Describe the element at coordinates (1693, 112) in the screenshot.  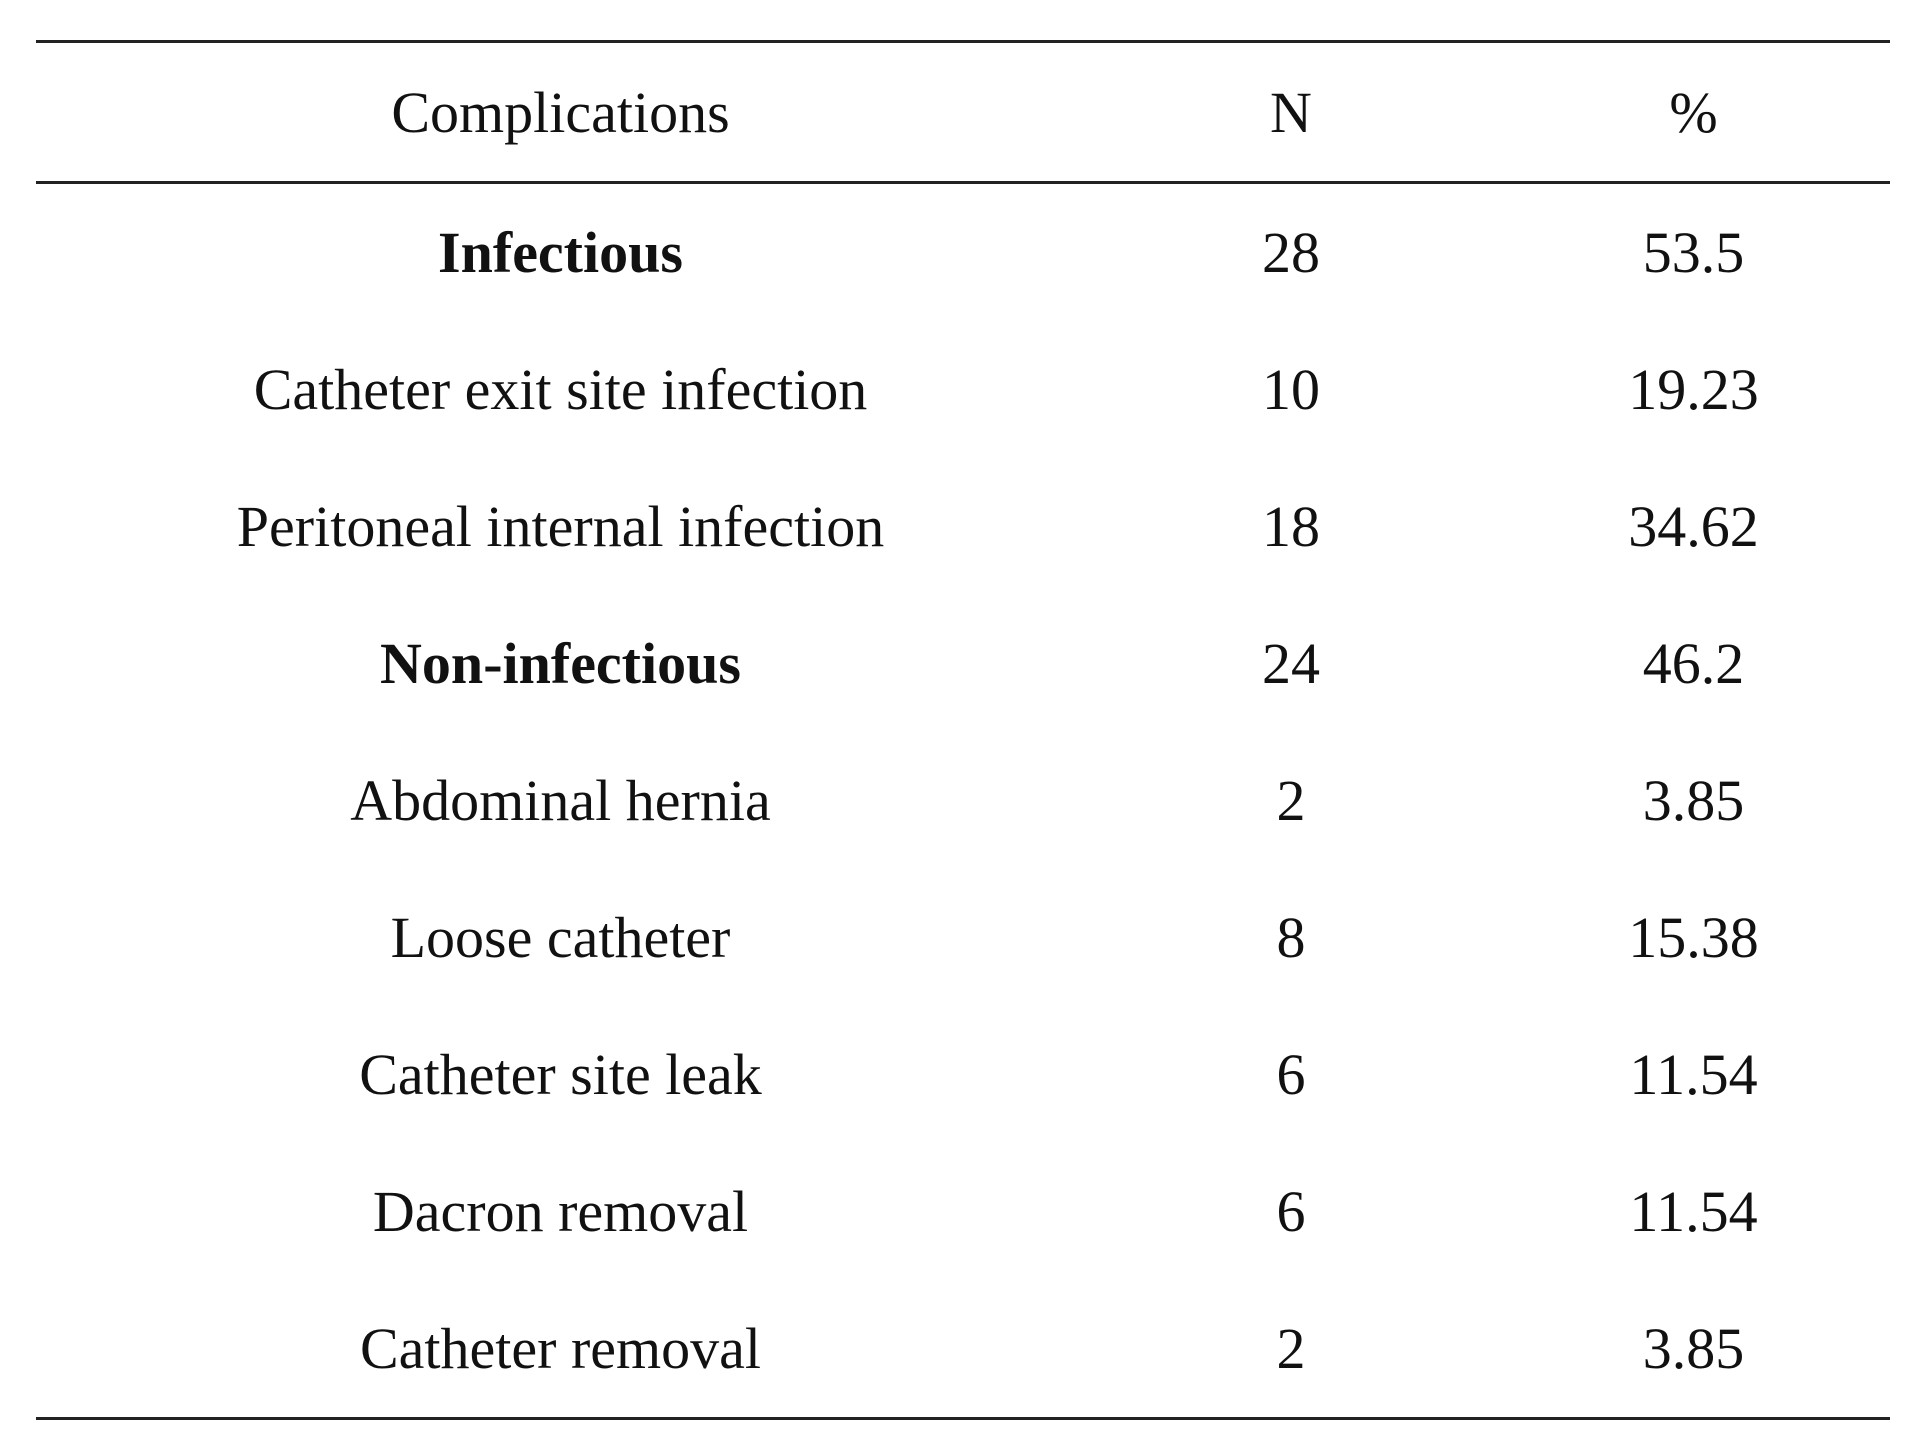
I see `header-percent: %` at that location.